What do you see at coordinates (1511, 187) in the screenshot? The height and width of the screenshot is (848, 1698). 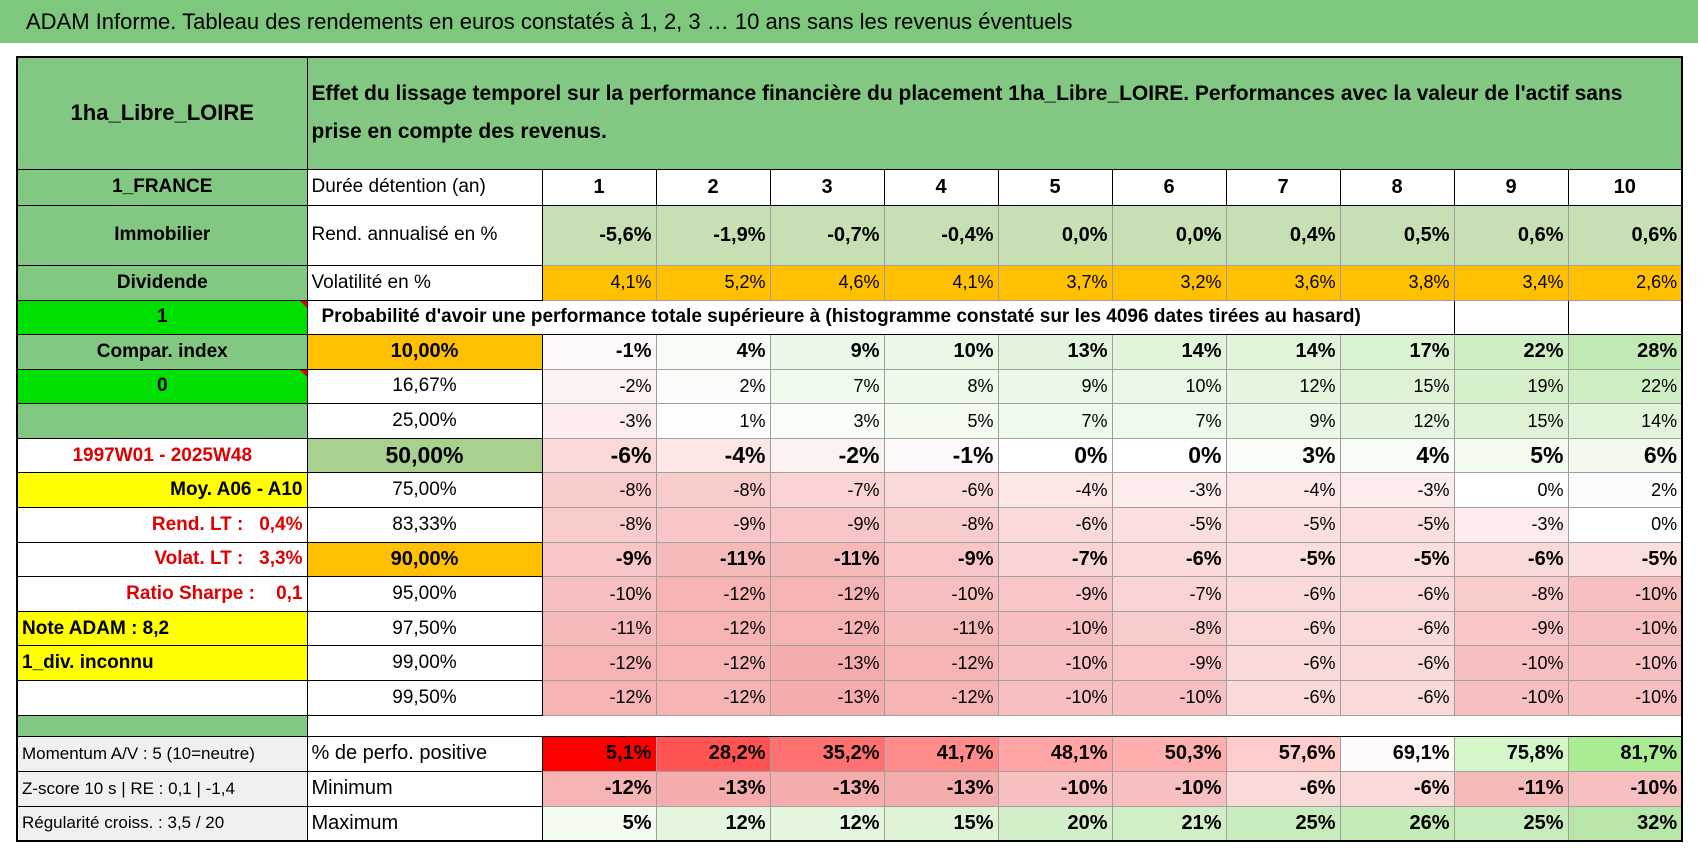 I see `value-cell: 9` at bounding box center [1511, 187].